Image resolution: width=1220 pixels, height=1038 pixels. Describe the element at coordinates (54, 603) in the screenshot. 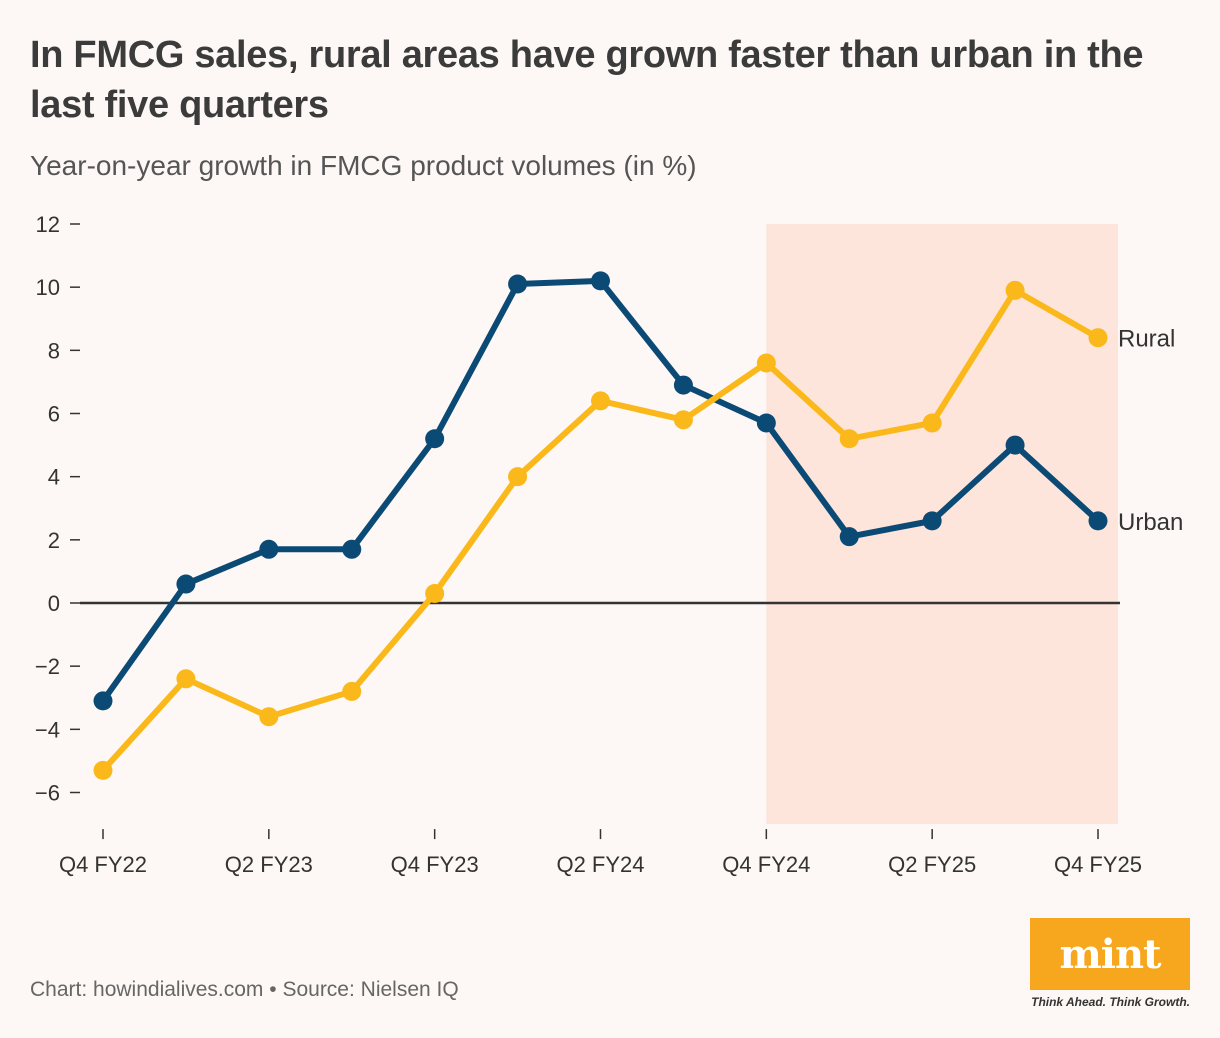

I see `y-tick-label: 0` at that location.